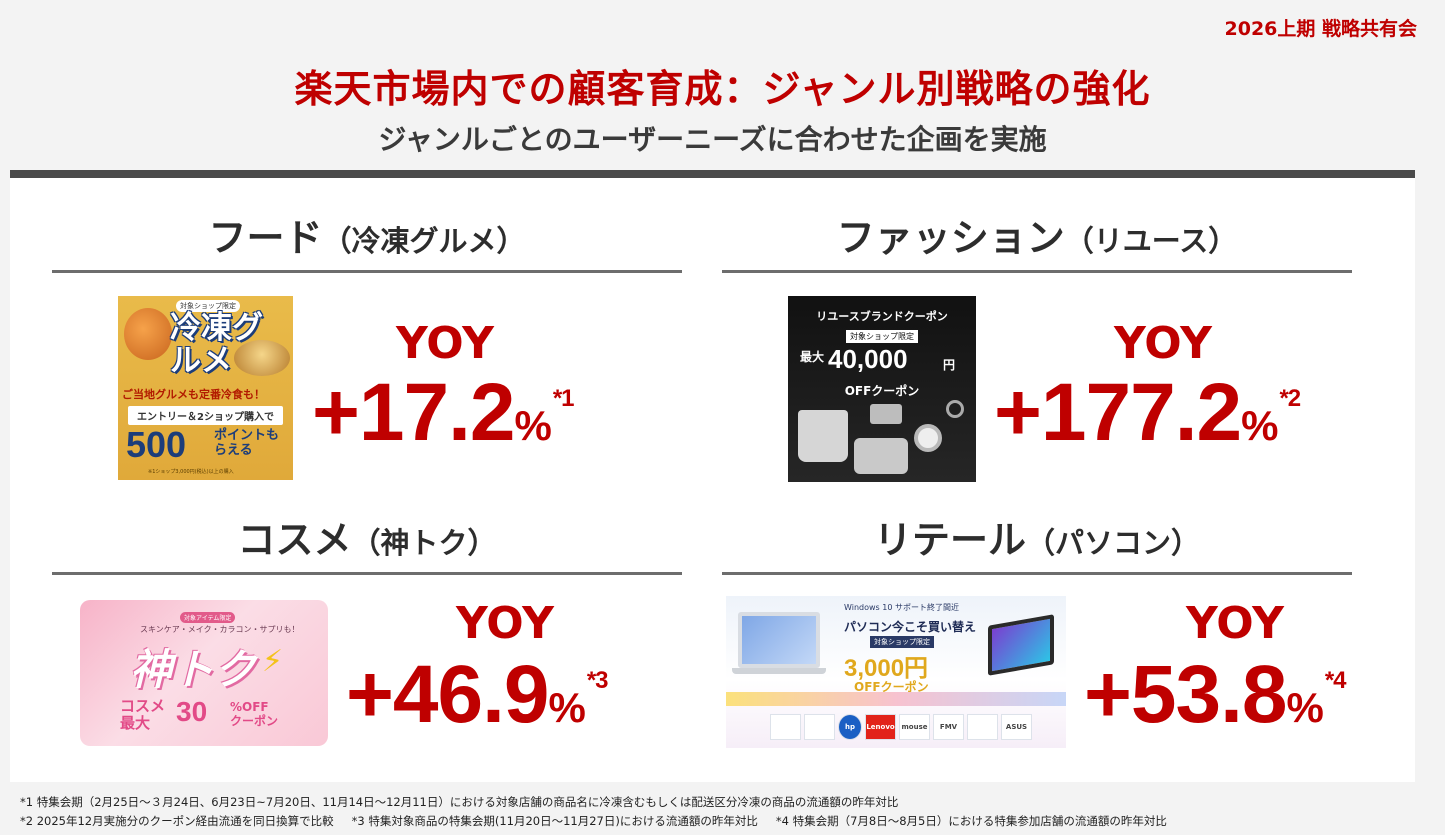 This screenshot has width=1445, height=835. What do you see at coordinates (880, 727) in the screenshot?
I see `lenovo-logo: Lenovo` at bounding box center [880, 727].